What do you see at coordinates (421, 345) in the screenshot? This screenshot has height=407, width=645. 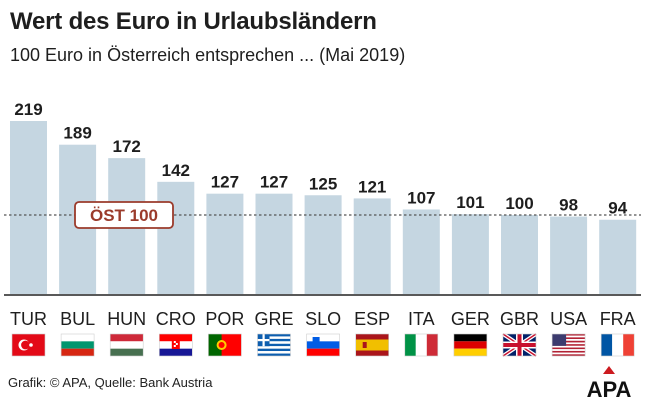 I see `italy-flag-icon` at bounding box center [421, 345].